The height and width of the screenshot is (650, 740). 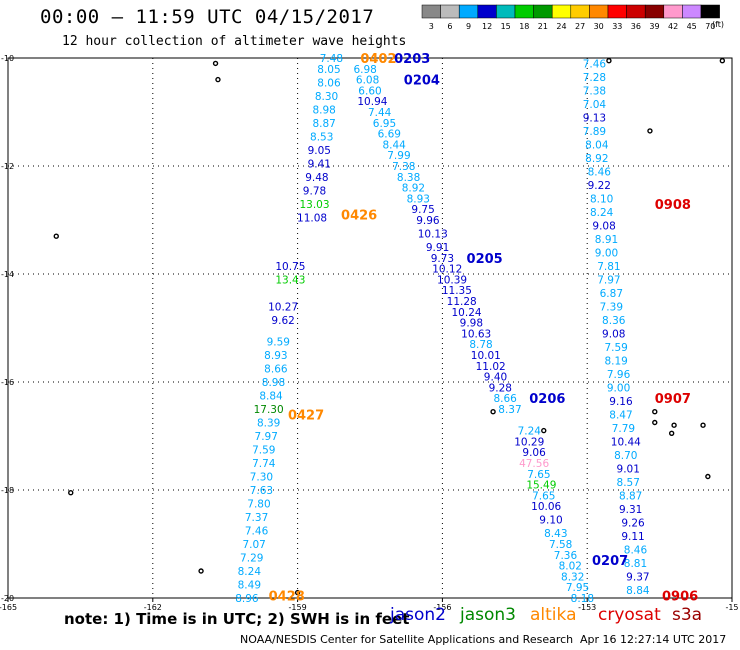 What do you see at coordinates (275, 356) in the screenshot?
I see `wave-height-label: 8.93` at bounding box center [275, 356].